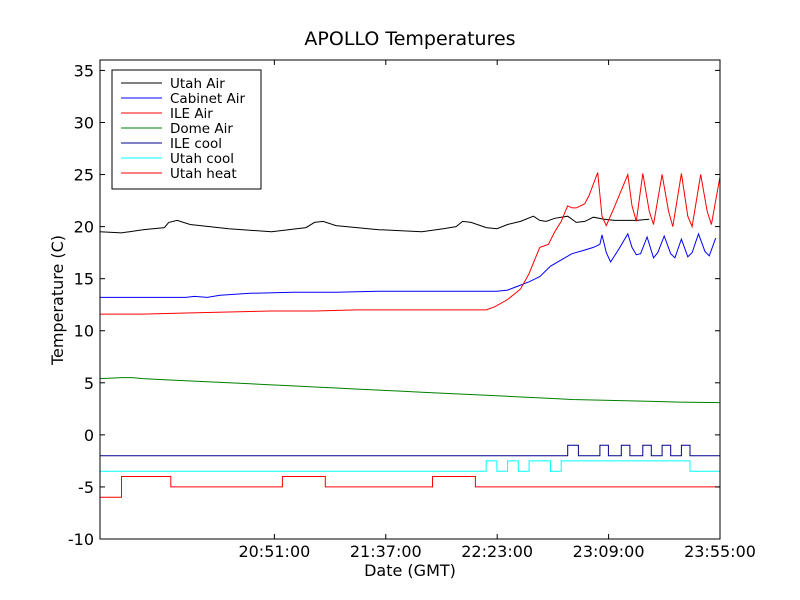  I want to click on x-tick-label: 23:09:00, so click(609, 551).